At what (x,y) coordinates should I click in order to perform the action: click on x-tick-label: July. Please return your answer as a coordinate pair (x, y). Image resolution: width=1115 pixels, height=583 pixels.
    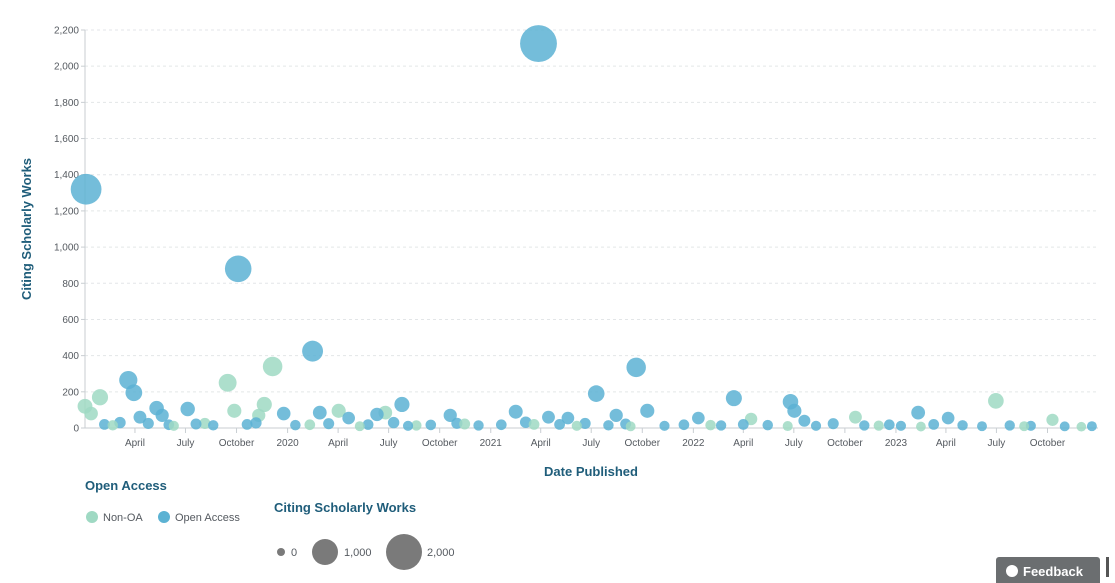
    Looking at the image, I should click on (186, 443).